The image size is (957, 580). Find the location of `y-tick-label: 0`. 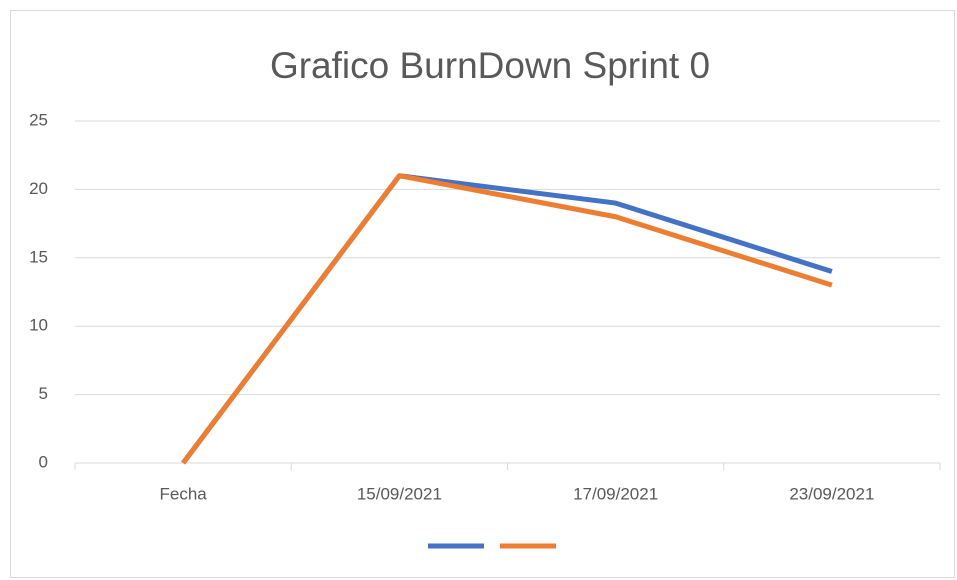

y-tick-label: 0 is located at coordinates (43, 461).